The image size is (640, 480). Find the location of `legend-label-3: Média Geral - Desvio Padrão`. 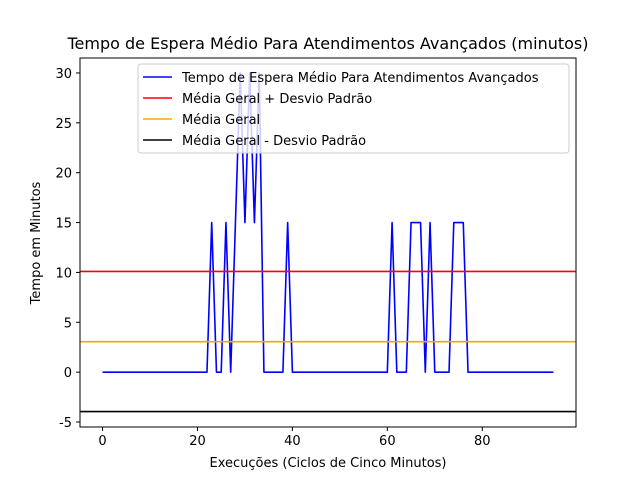

legend-label-3: Média Geral - Desvio Padrão is located at coordinates (274, 141).